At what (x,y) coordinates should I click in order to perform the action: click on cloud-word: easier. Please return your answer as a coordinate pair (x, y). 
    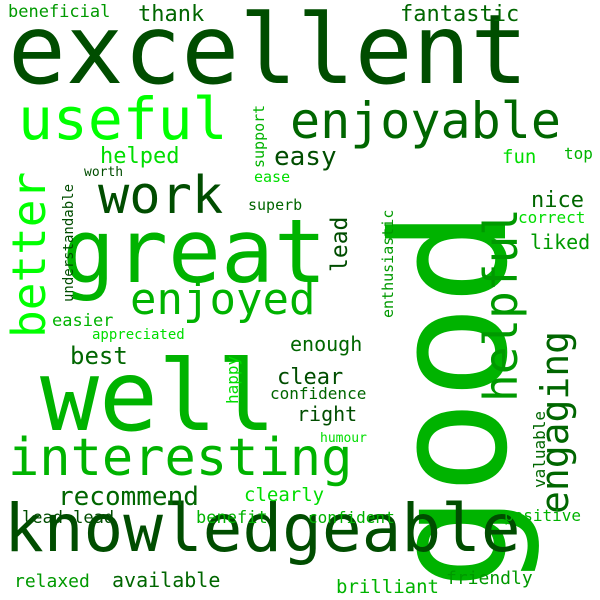
    Looking at the image, I should click on (83, 321).